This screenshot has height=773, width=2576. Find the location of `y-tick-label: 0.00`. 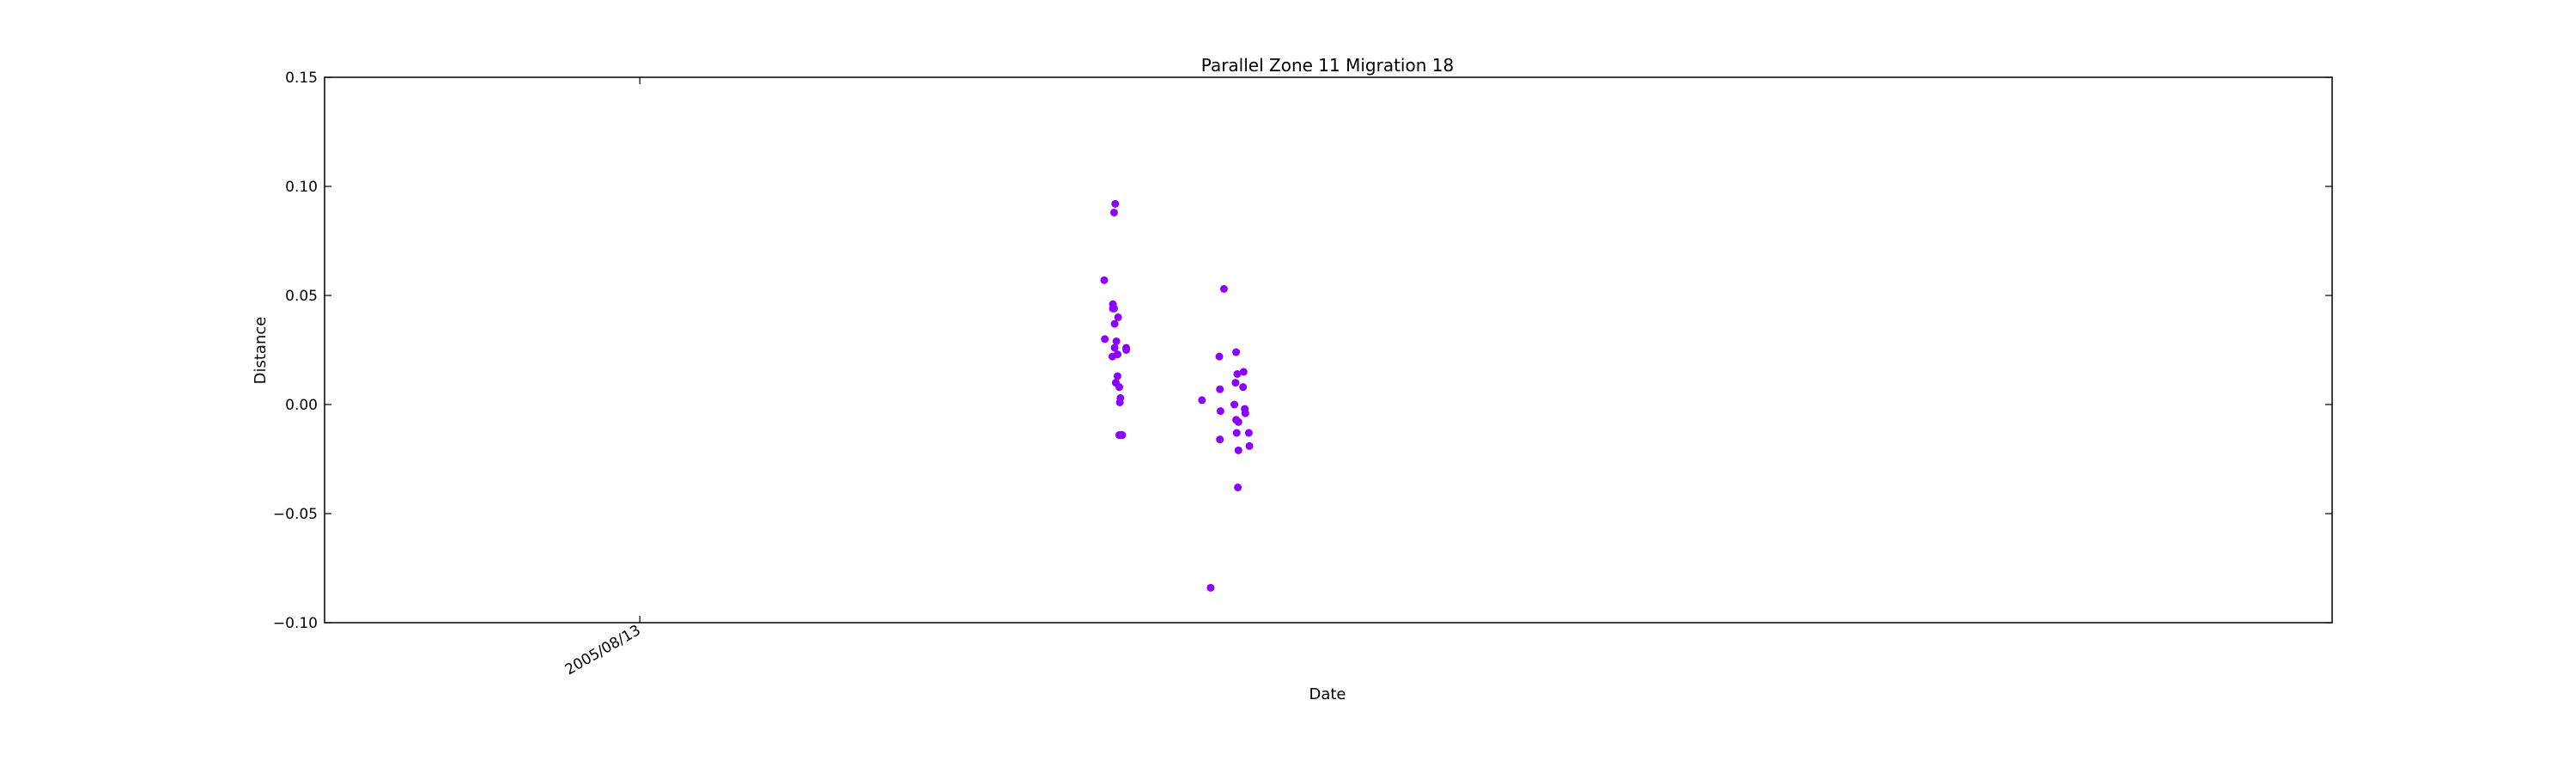

y-tick-label: 0.00 is located at coordinates (301, 405).